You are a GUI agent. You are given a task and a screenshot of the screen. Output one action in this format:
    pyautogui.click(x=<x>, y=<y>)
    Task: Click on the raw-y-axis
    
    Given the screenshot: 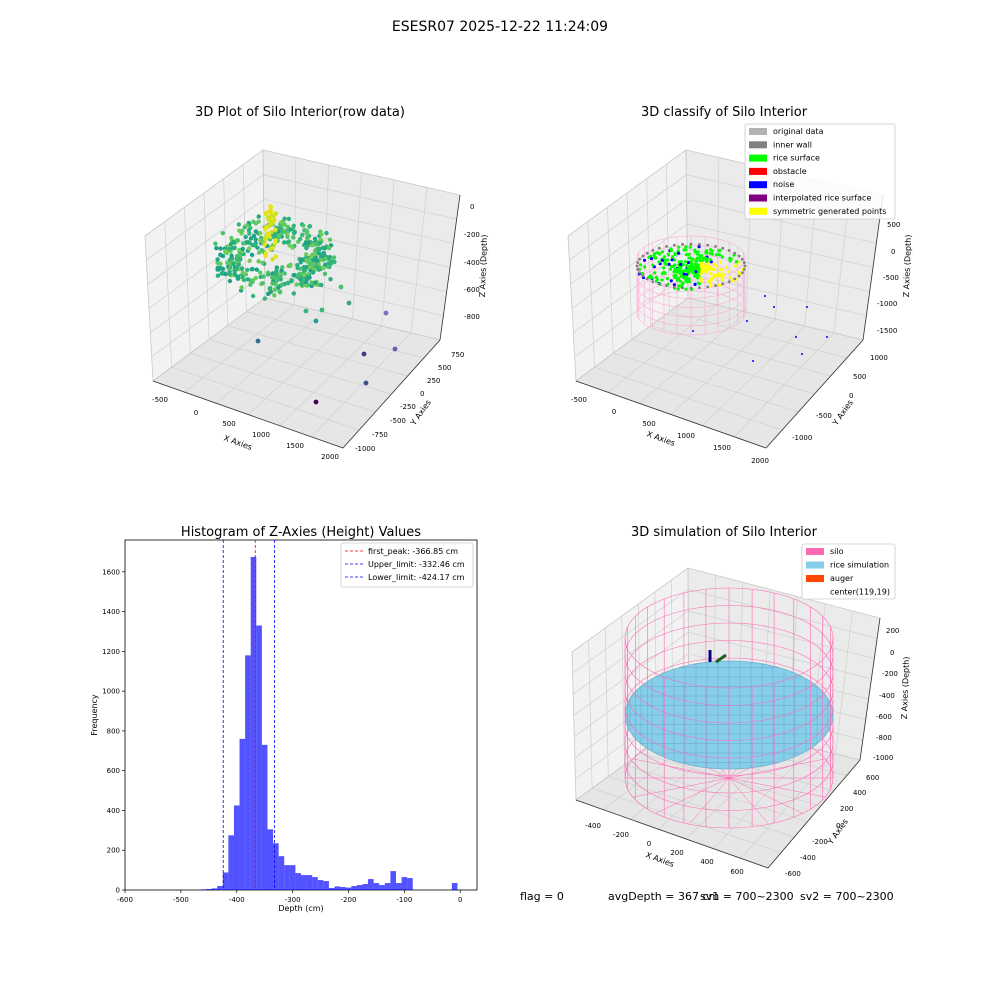 What is the action you would take?
    pyautogui.click(x=391, y=394)
    